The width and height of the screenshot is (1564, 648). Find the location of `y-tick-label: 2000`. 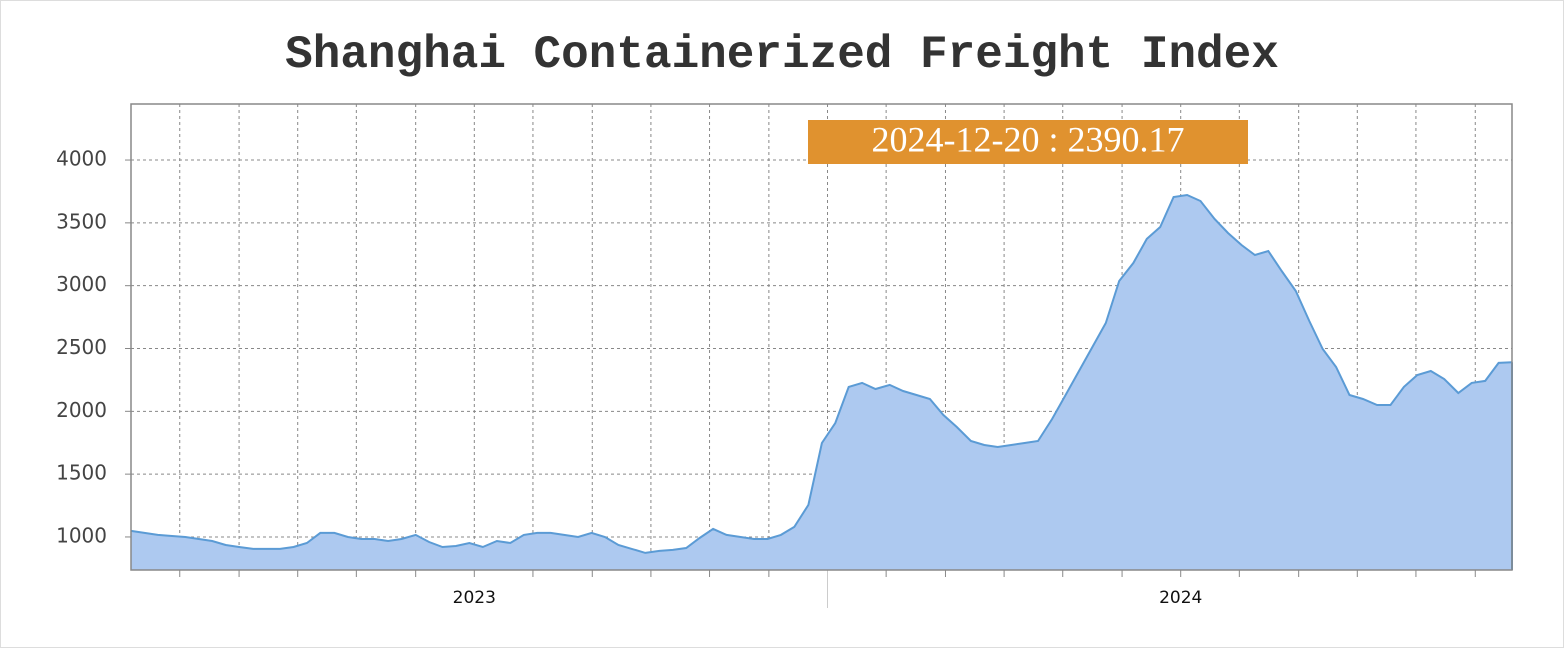

y-tick-label: 2000 is located at coordinates (81, 410).